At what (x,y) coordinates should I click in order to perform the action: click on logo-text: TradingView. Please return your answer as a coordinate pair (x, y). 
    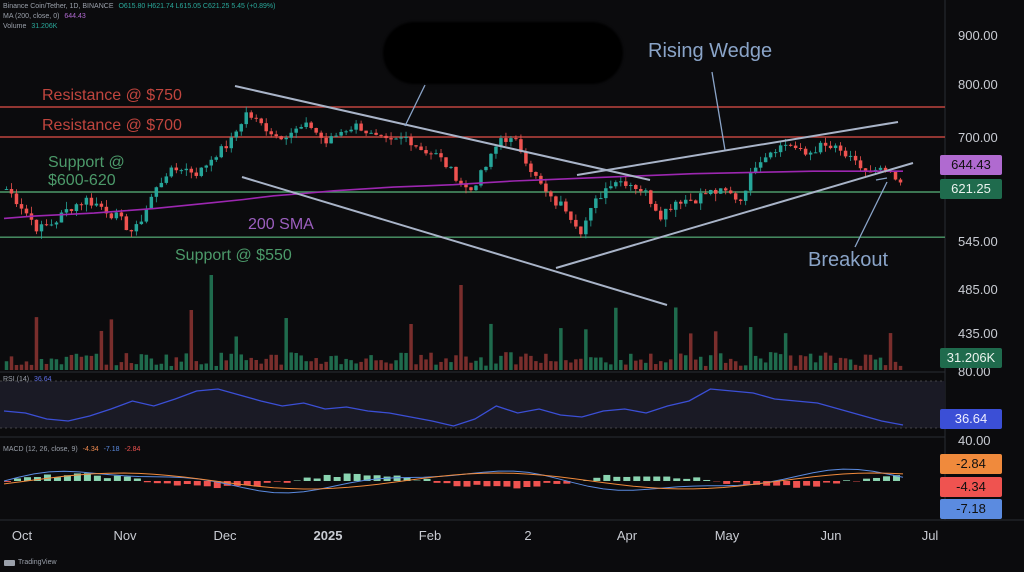
    Looking at the image, I should click on (37, 562).